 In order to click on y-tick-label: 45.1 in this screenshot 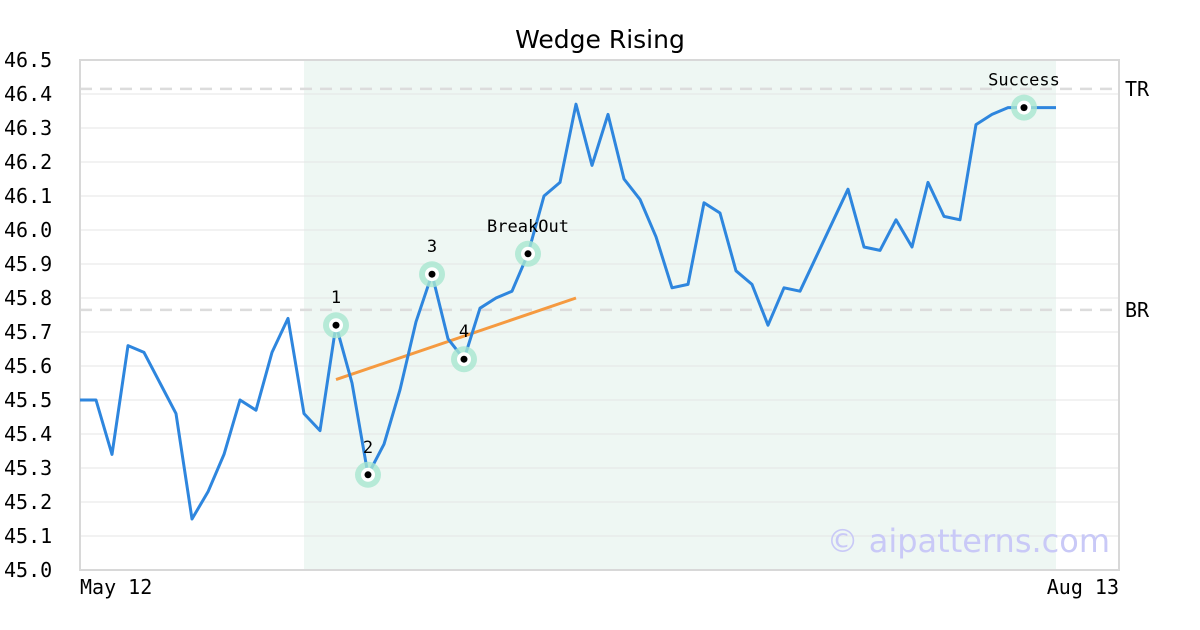, I will do `click(28, 536)`.